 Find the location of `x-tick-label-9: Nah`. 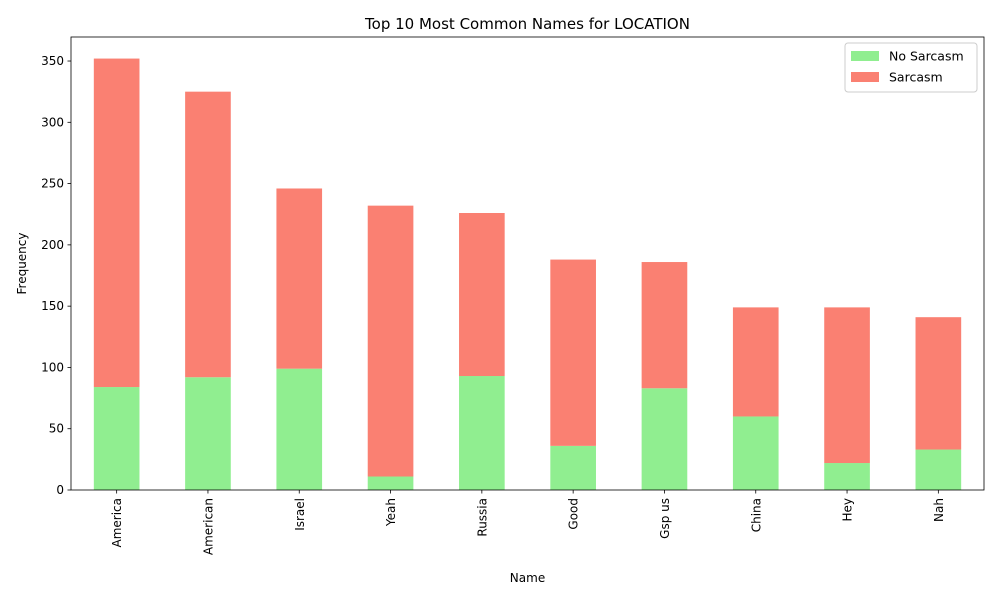

x-tick-label-9: Nah is located at coordinates (939, 510).